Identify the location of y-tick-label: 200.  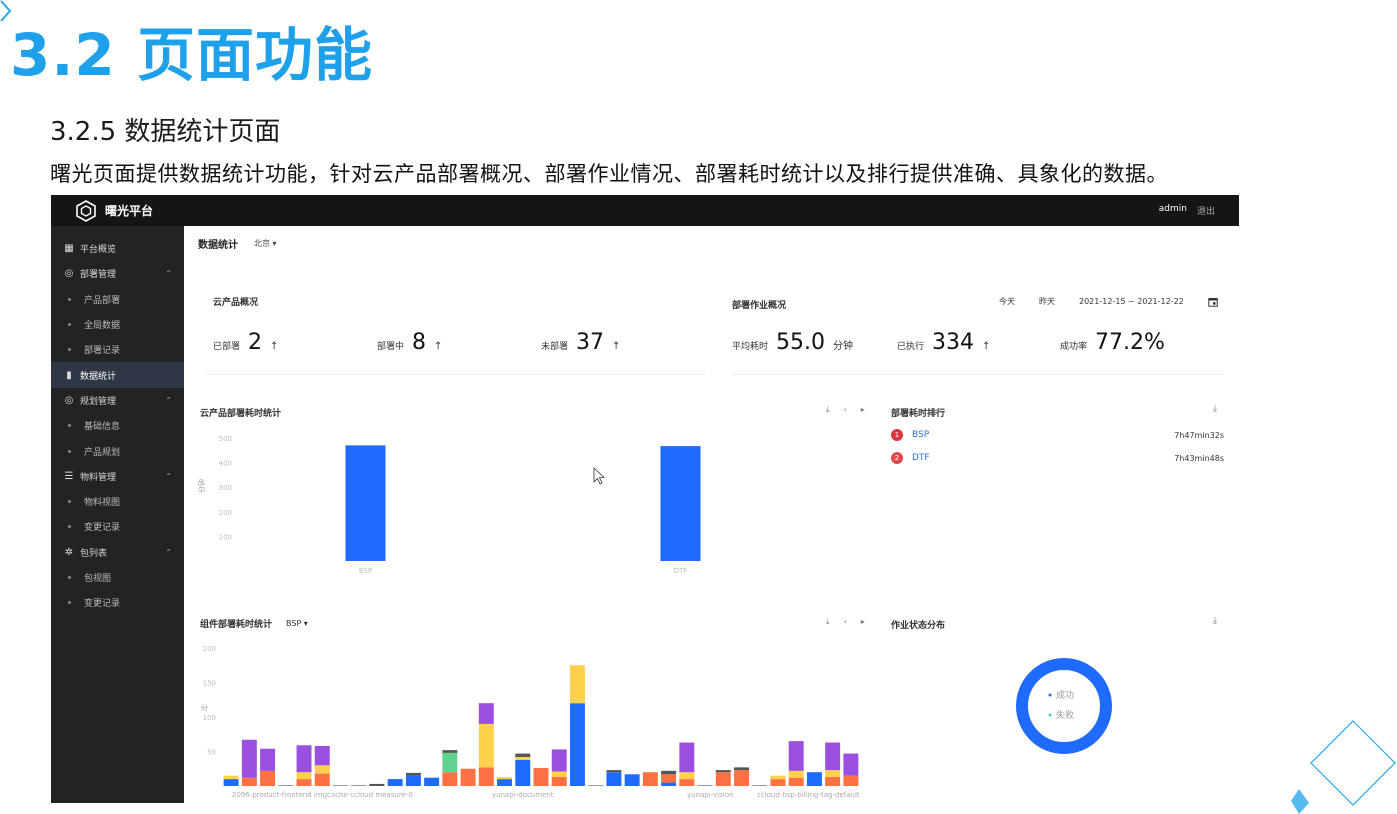
(225, 513).